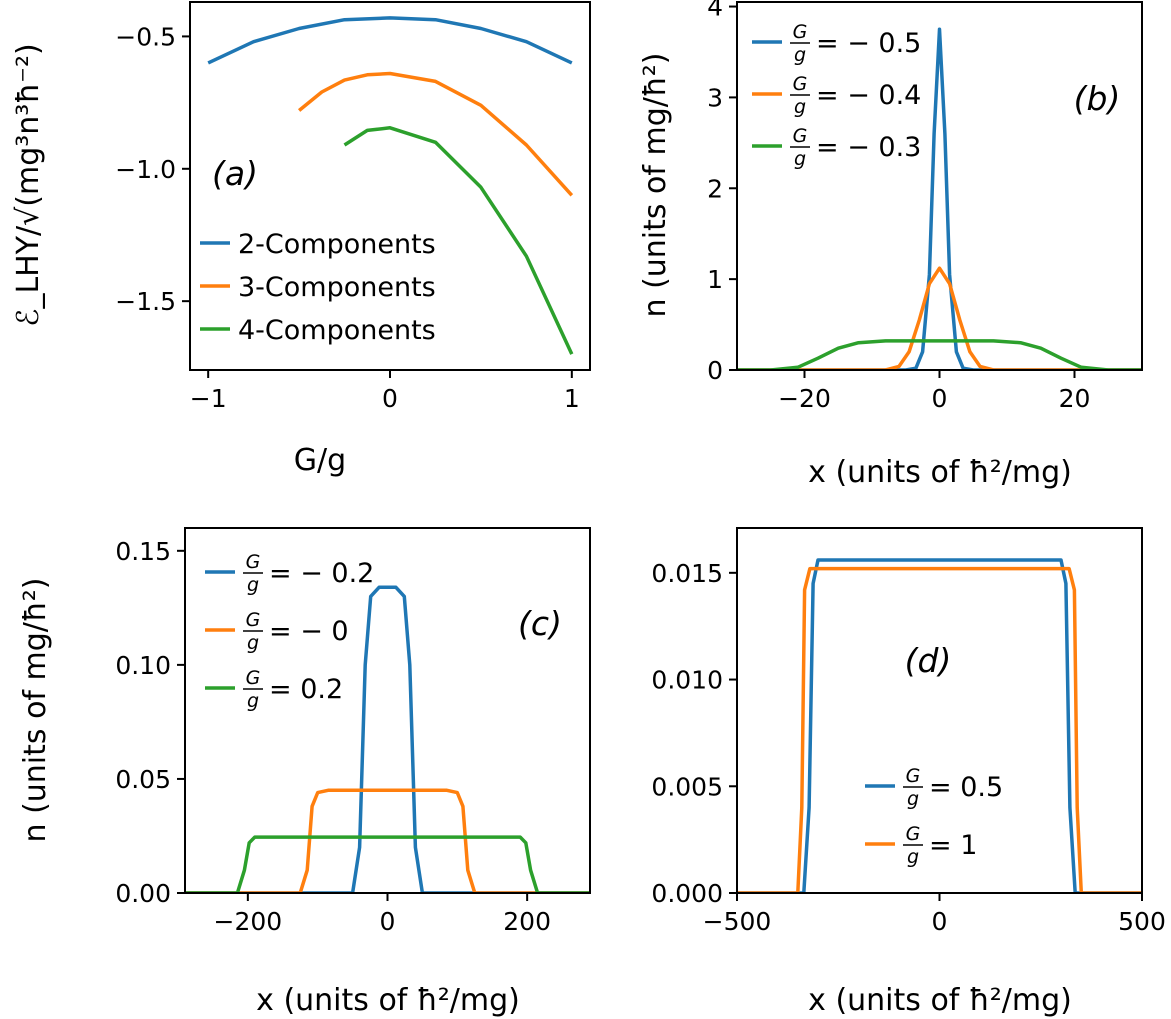 The height and width of the screenshot is (1019, 1171). I want to click on x-tick-label-b: 20, so click(1075, 398).